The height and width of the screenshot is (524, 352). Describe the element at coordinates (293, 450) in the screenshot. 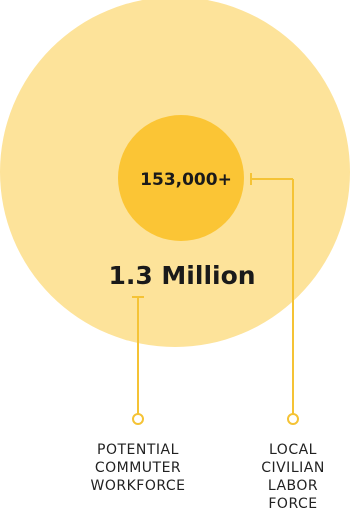

I see `label-local-line-1: LOCAL` at that location.